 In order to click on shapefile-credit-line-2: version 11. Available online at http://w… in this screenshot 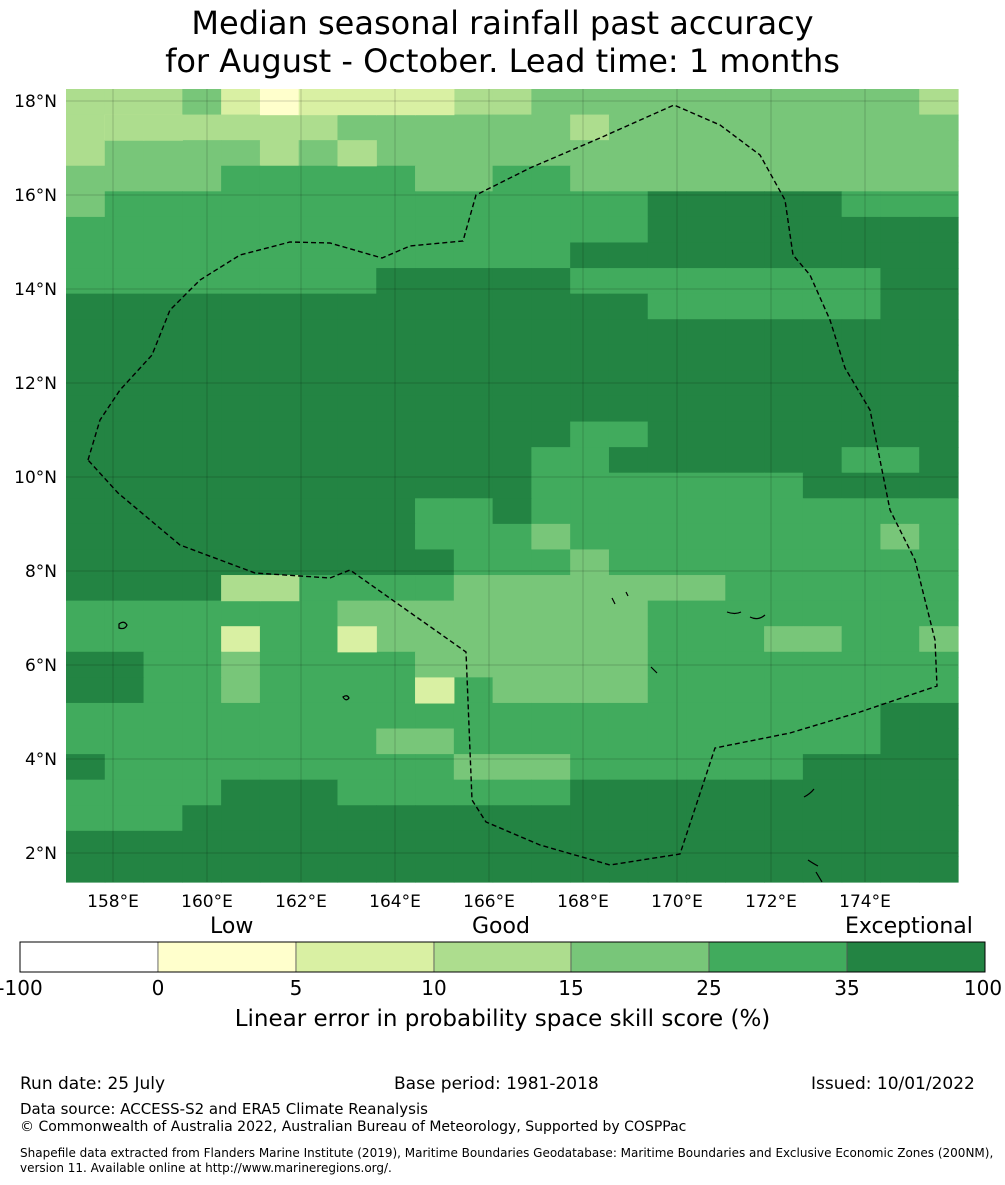, I will do `click(206, 1168)`.